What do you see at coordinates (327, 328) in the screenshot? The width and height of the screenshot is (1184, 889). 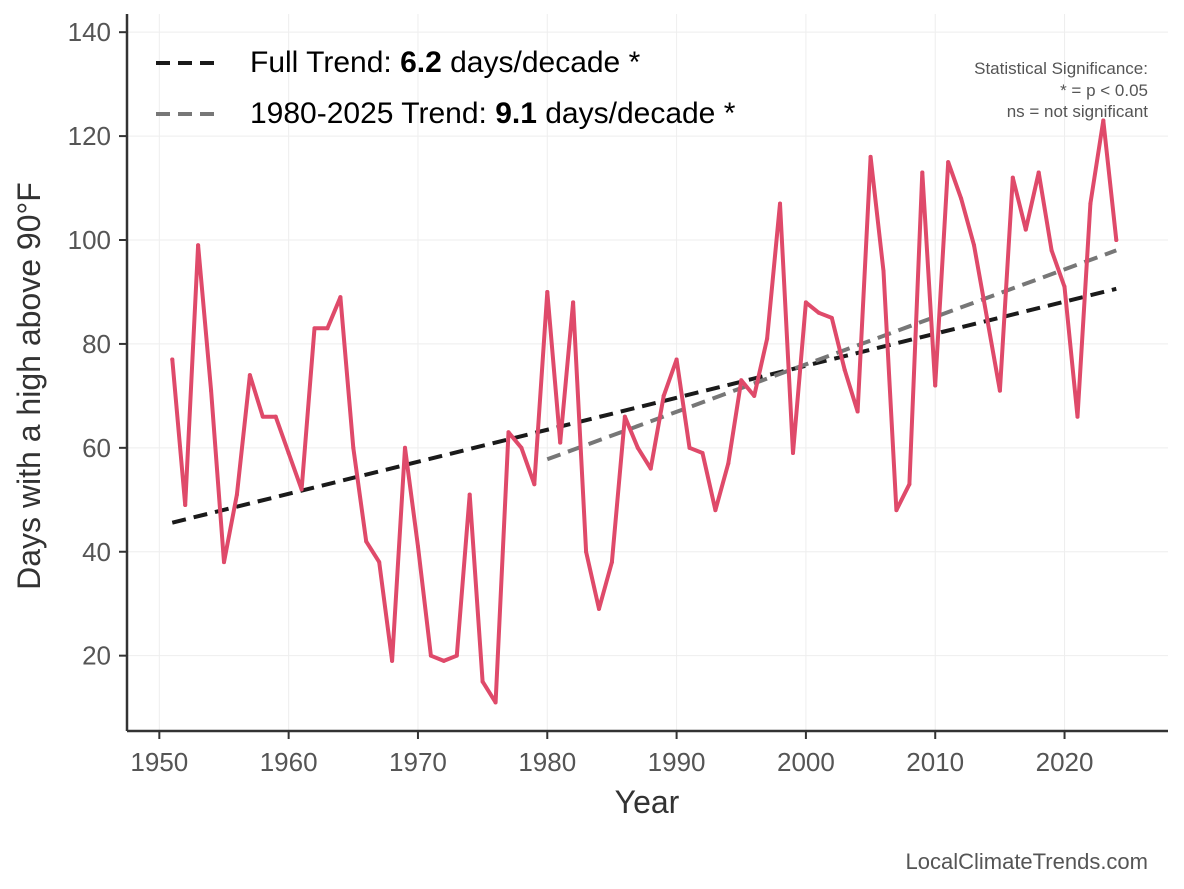 I see `data-point-1963` at bounding box center [327, 328].